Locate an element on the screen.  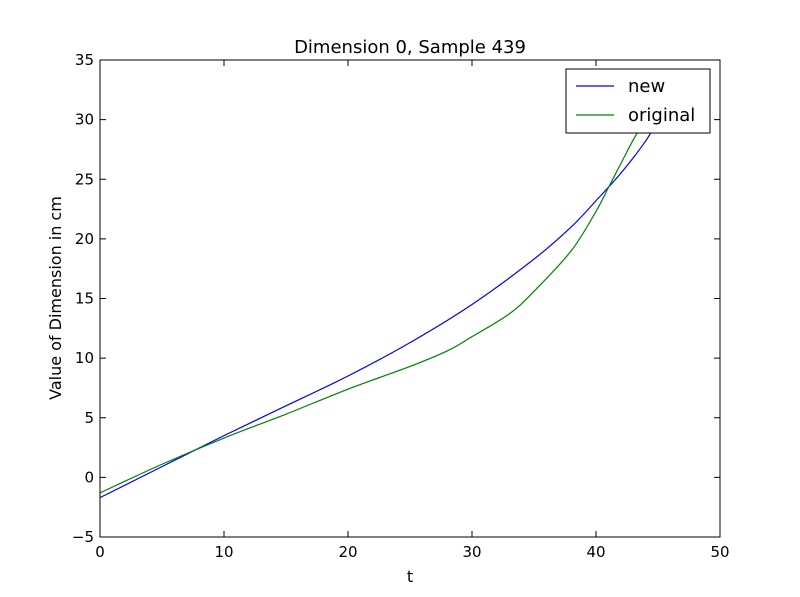
legend-label-new: new is located at coordinates (646, 86).